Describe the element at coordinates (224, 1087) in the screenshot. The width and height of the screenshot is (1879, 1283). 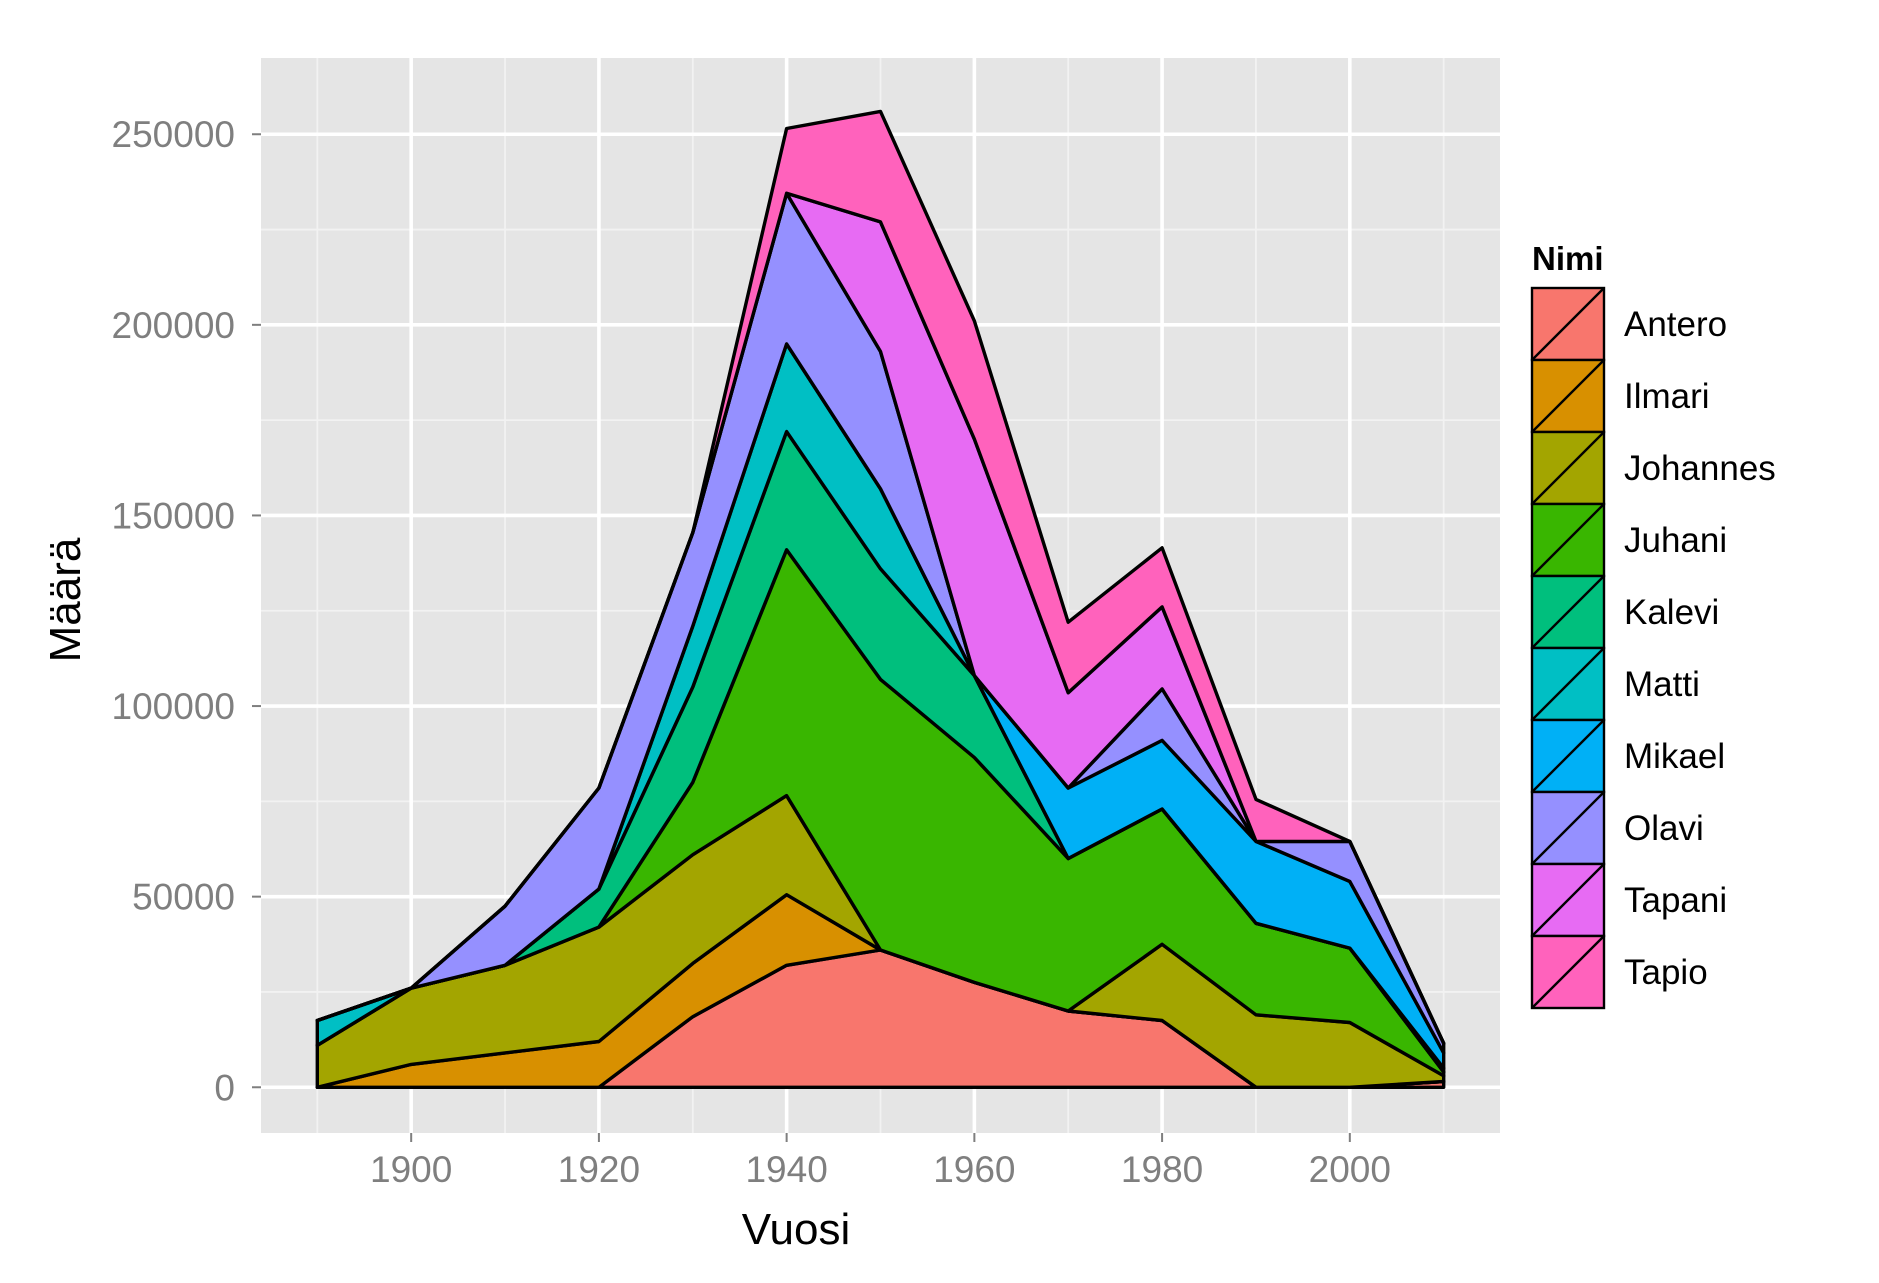
I see `y-tick-label: 0` at that location.